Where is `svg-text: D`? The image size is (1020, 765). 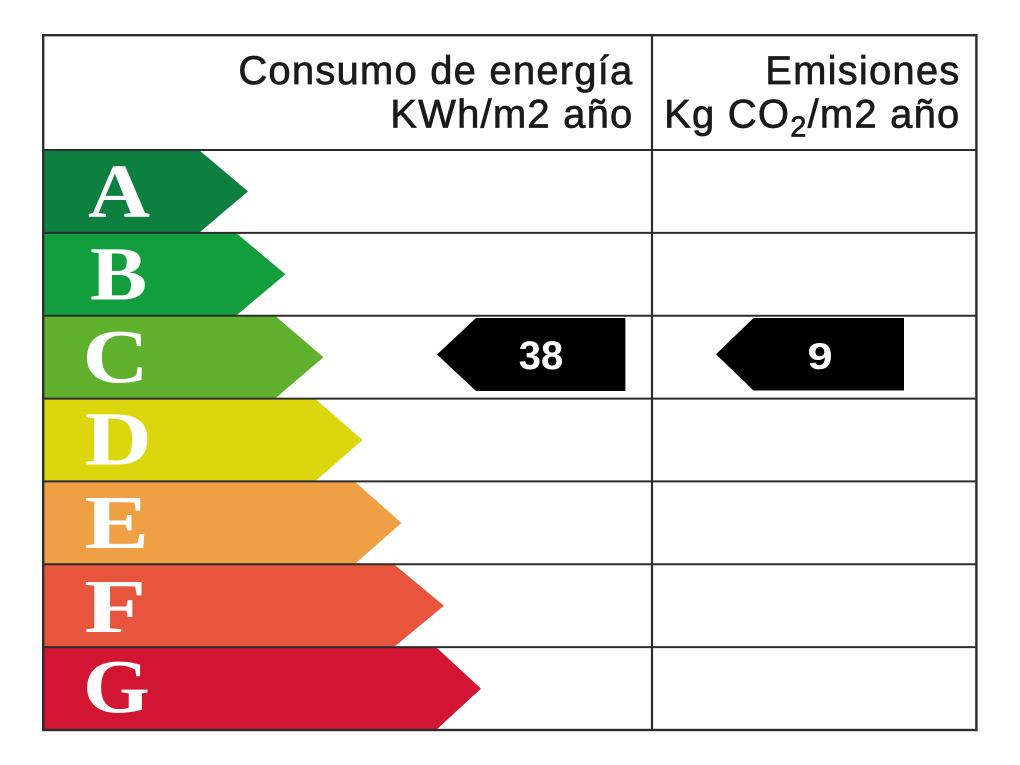
svg-text: D is located at coordinates (118, 439).